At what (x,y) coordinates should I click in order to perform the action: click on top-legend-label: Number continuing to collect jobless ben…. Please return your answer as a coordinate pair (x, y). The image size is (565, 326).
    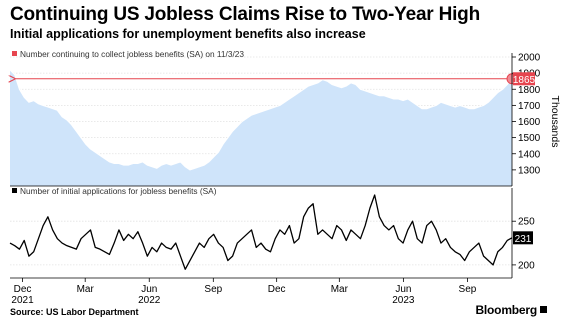
    Looking at the image, I should click on (132, 54).